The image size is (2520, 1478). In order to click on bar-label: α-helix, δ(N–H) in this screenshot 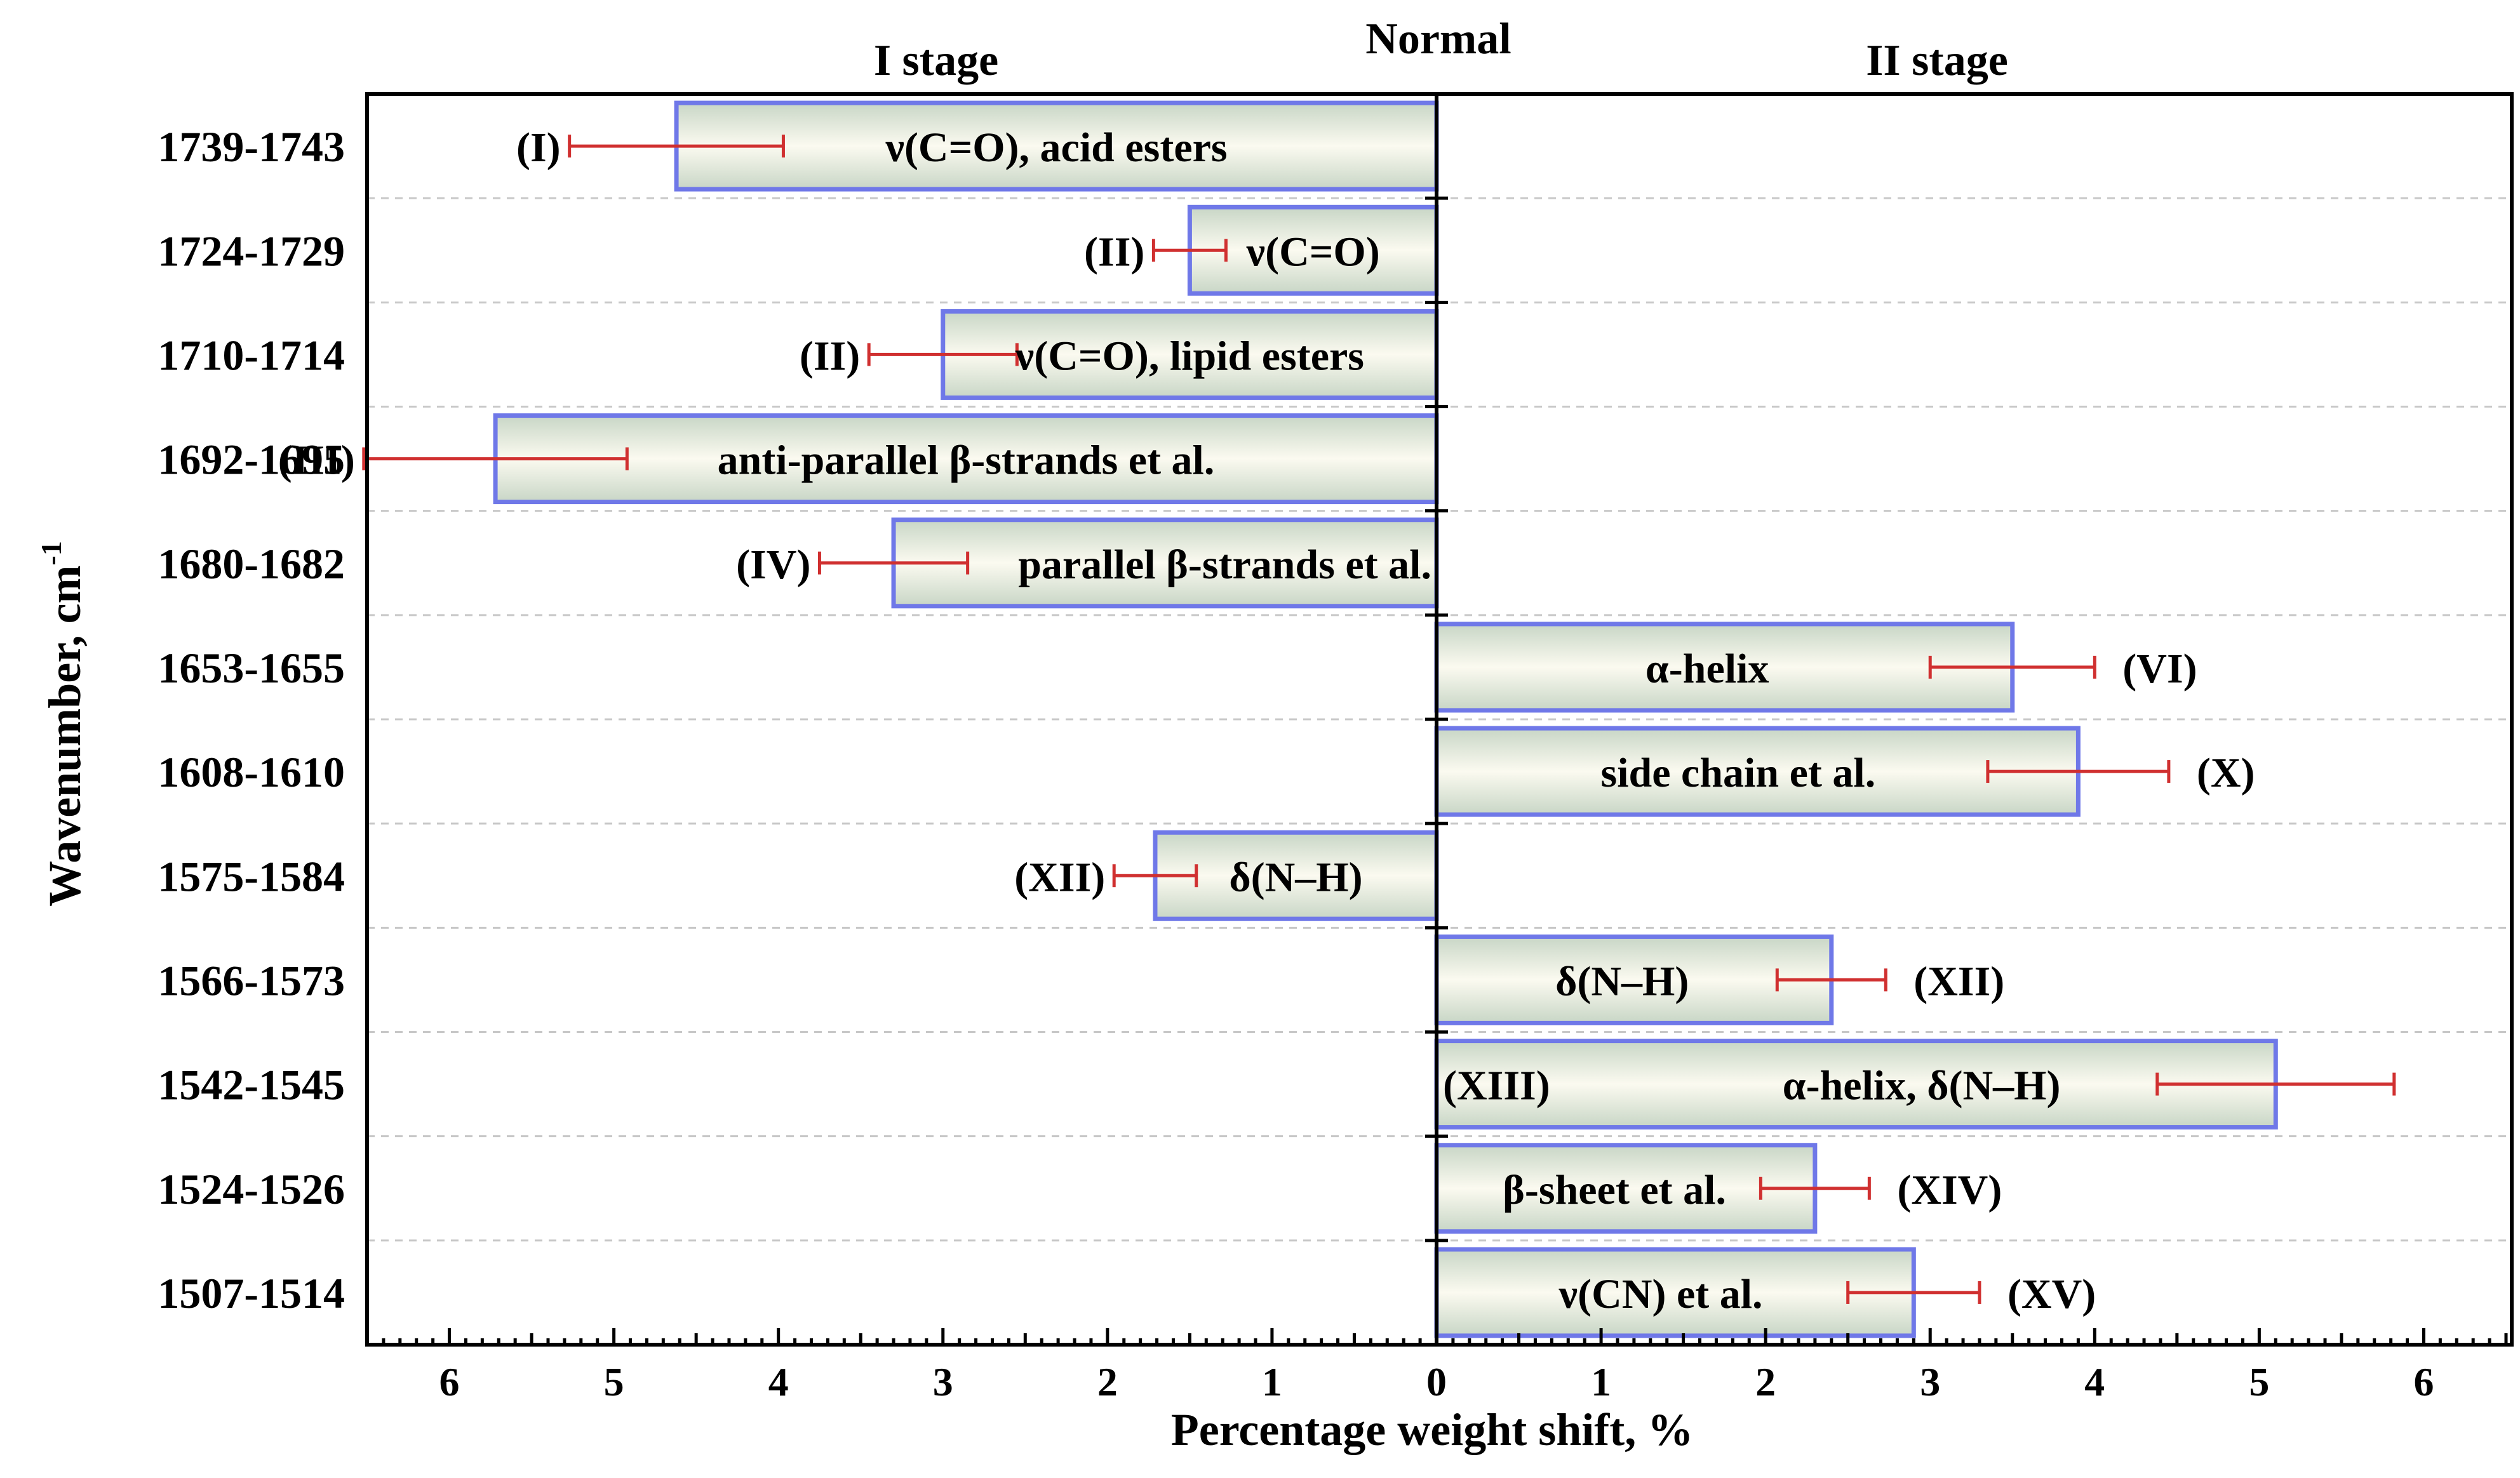, I will do `click(1922, 1086)`.